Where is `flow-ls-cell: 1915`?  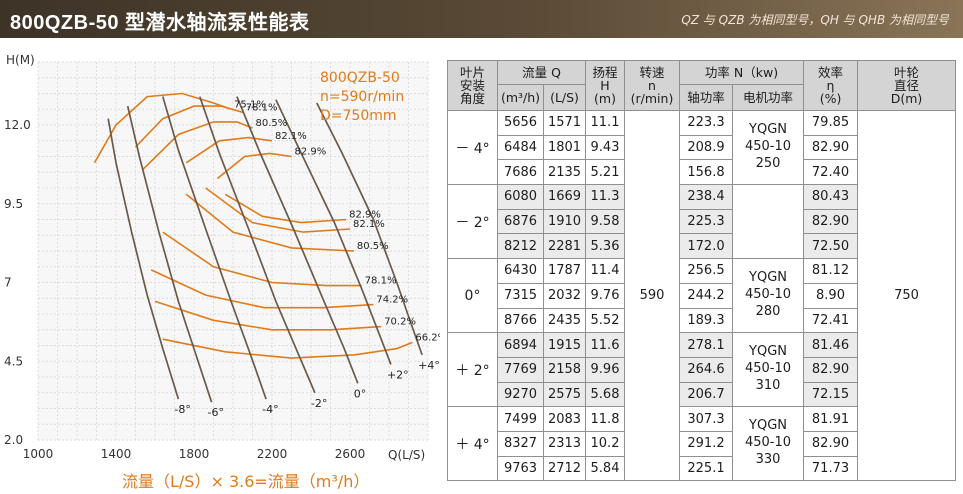 flow-ls-cell: 1915 is located at coordinates (564, 345).